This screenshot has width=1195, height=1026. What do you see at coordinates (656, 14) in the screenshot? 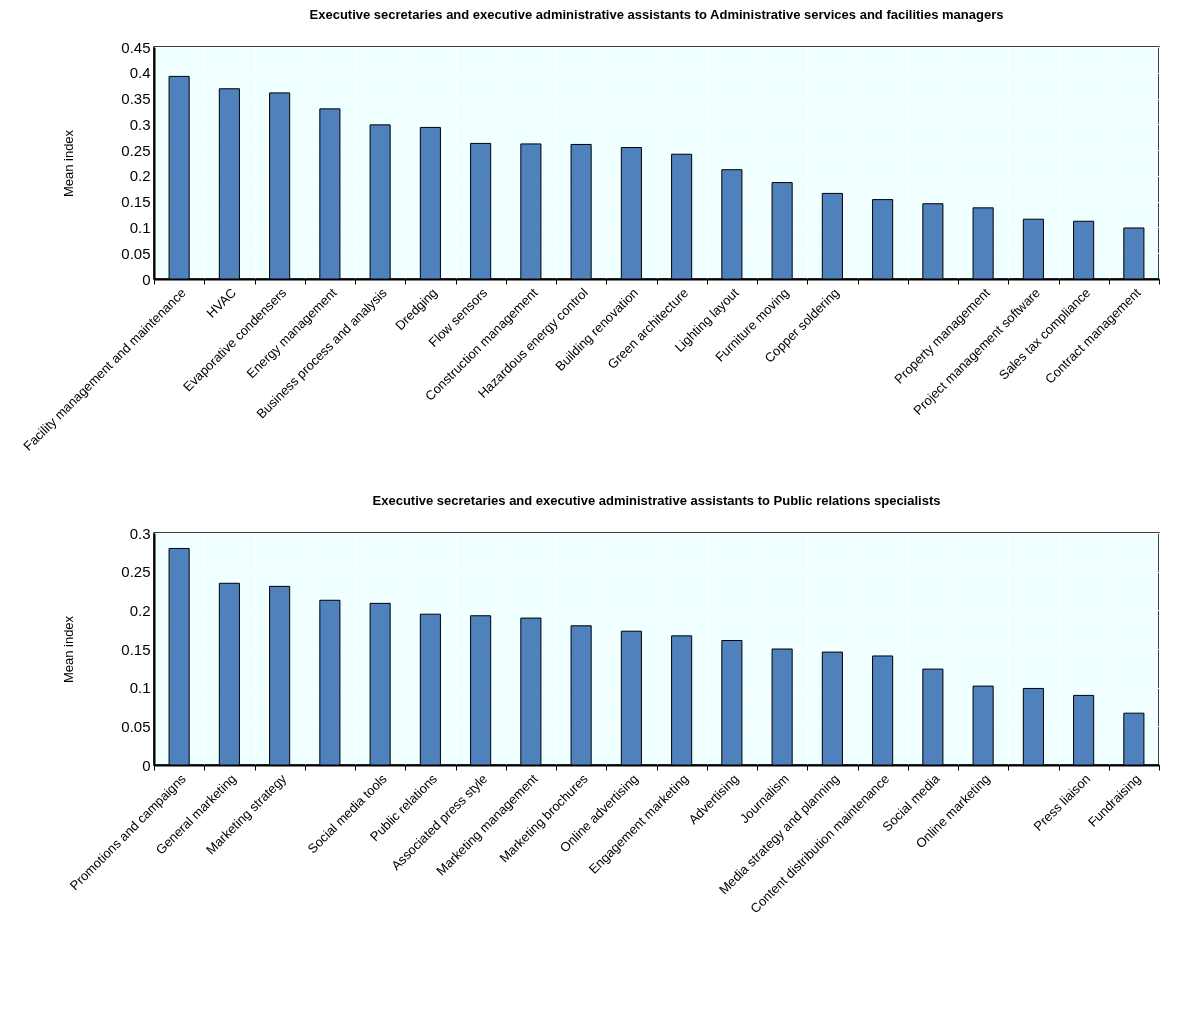
I see `chart-title: Executive secretaries and executive administrative assistants to Administrative services and facilities managers` at bounding box center [656, 14].